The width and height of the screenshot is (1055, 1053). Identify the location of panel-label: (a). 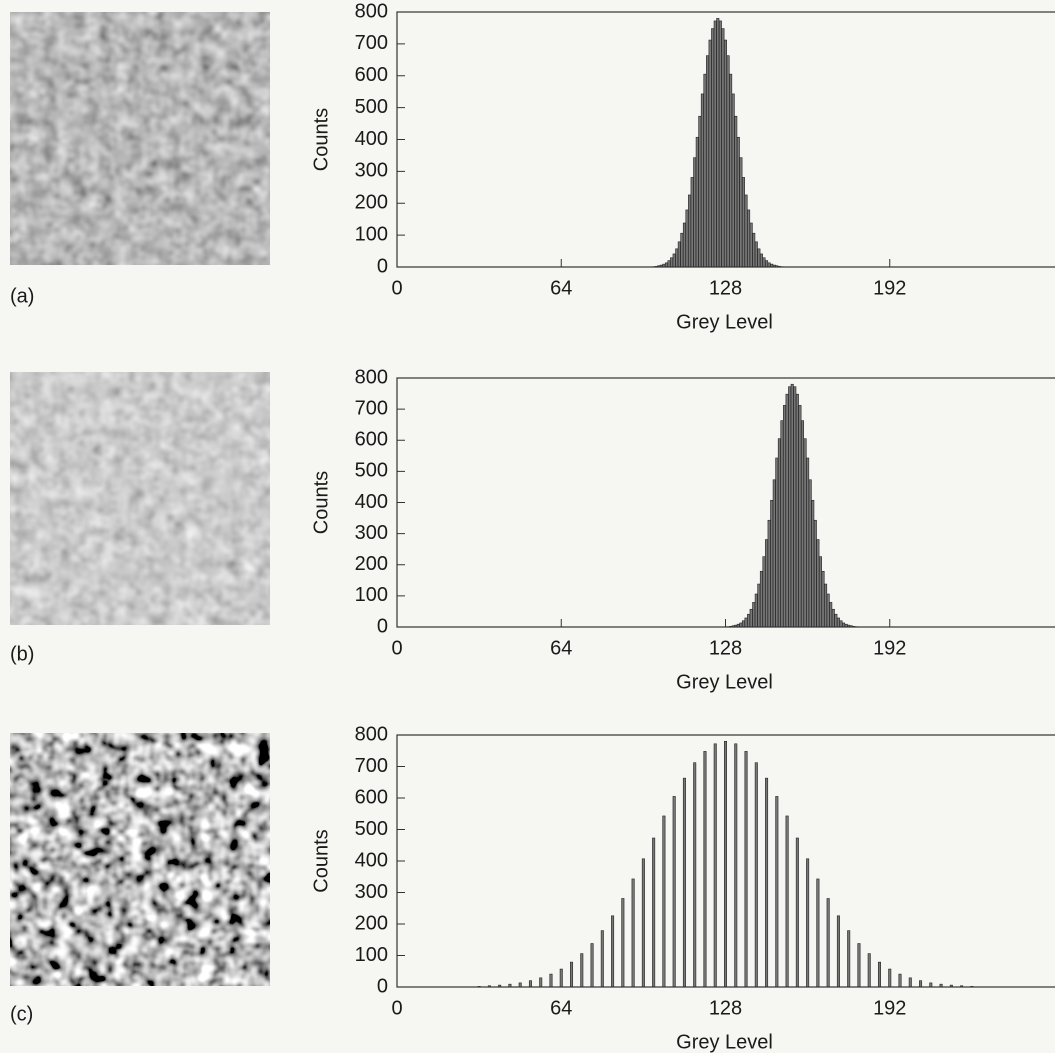
(22, 296).